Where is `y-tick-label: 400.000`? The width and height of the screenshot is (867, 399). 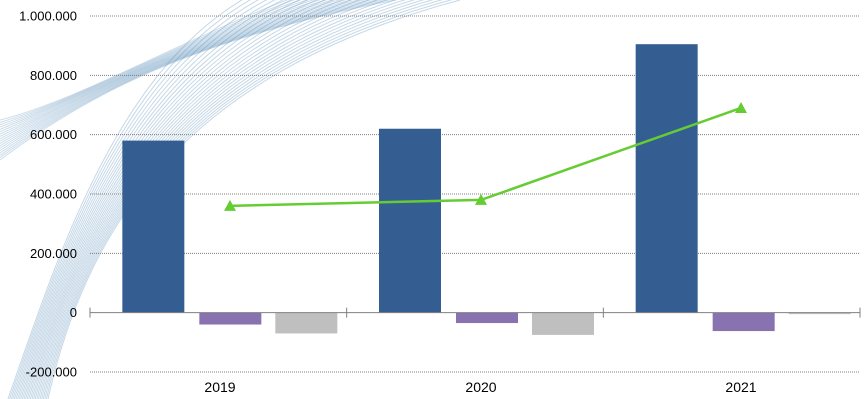 y-tick-label: 400.000 is located at coordinates (53, 194).